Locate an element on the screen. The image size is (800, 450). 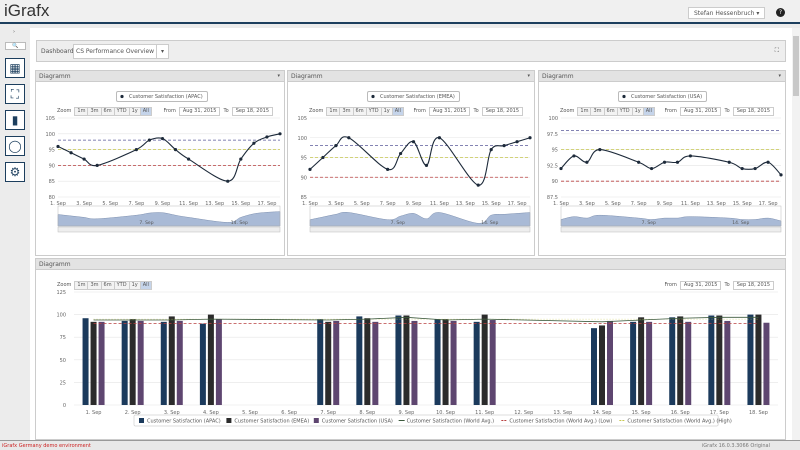
y-tick-label: 85 is located at coordinates (52, 182).